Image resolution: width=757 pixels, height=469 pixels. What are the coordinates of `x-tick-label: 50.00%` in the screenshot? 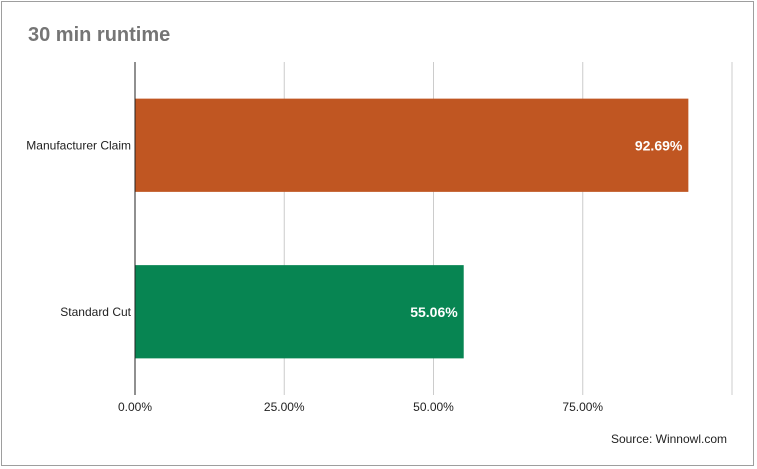 It's located at (433, 407).